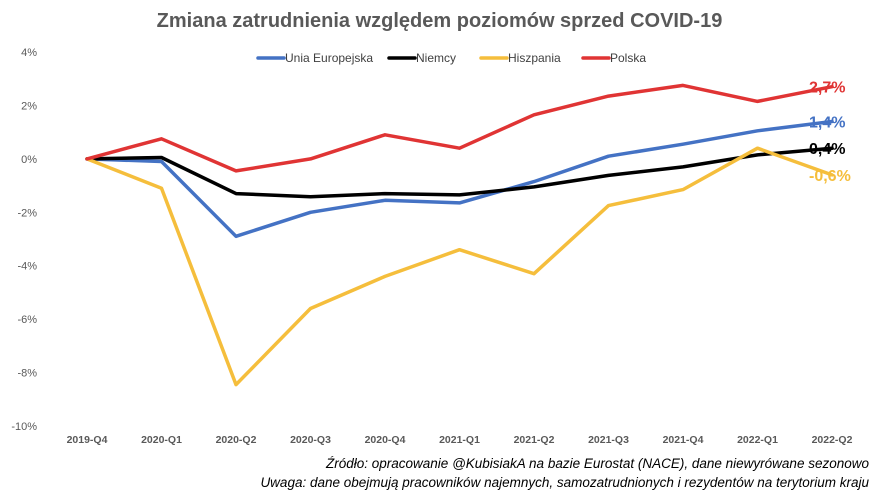 The height and width of the screenshot is (496, 879). What do you see at coordinates (385, 440) in the screenshot?
I see `x-tick-label: 2020-Q4` at bounding box center [385, 440].